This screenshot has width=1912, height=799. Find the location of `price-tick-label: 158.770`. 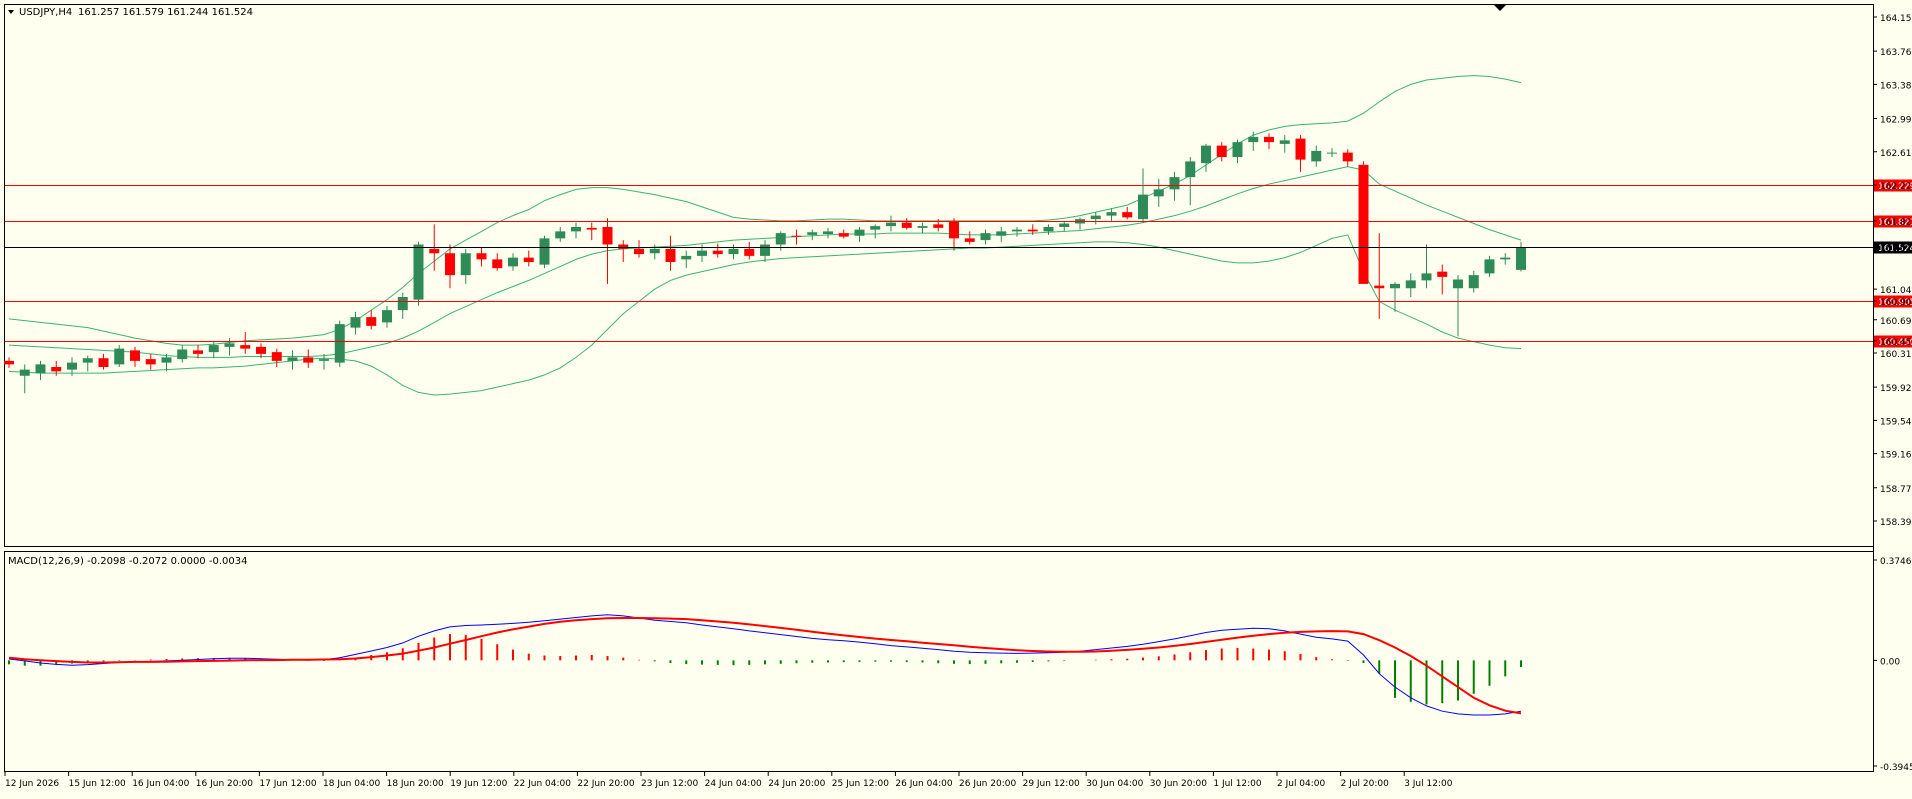

price-tick-label: 158.770 is located at coordinates (1896, 490).